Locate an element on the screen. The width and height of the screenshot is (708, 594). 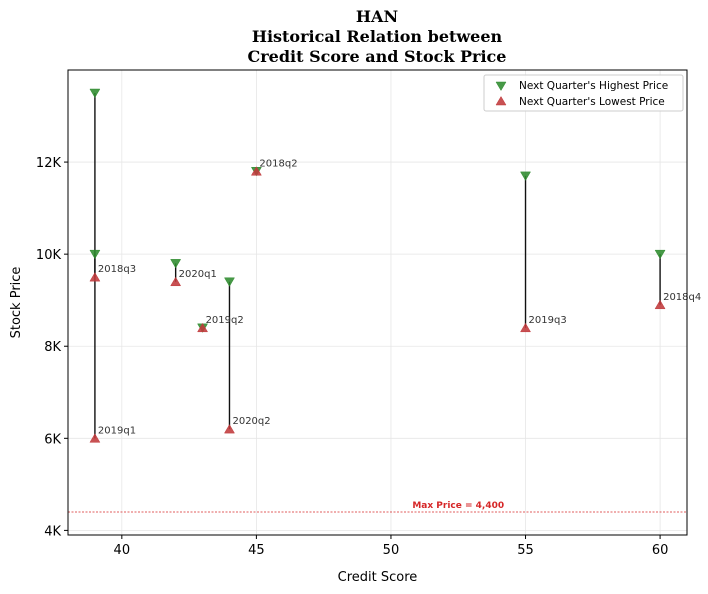
x-axis-label: Credit Score is located at coordinates (378, 577).